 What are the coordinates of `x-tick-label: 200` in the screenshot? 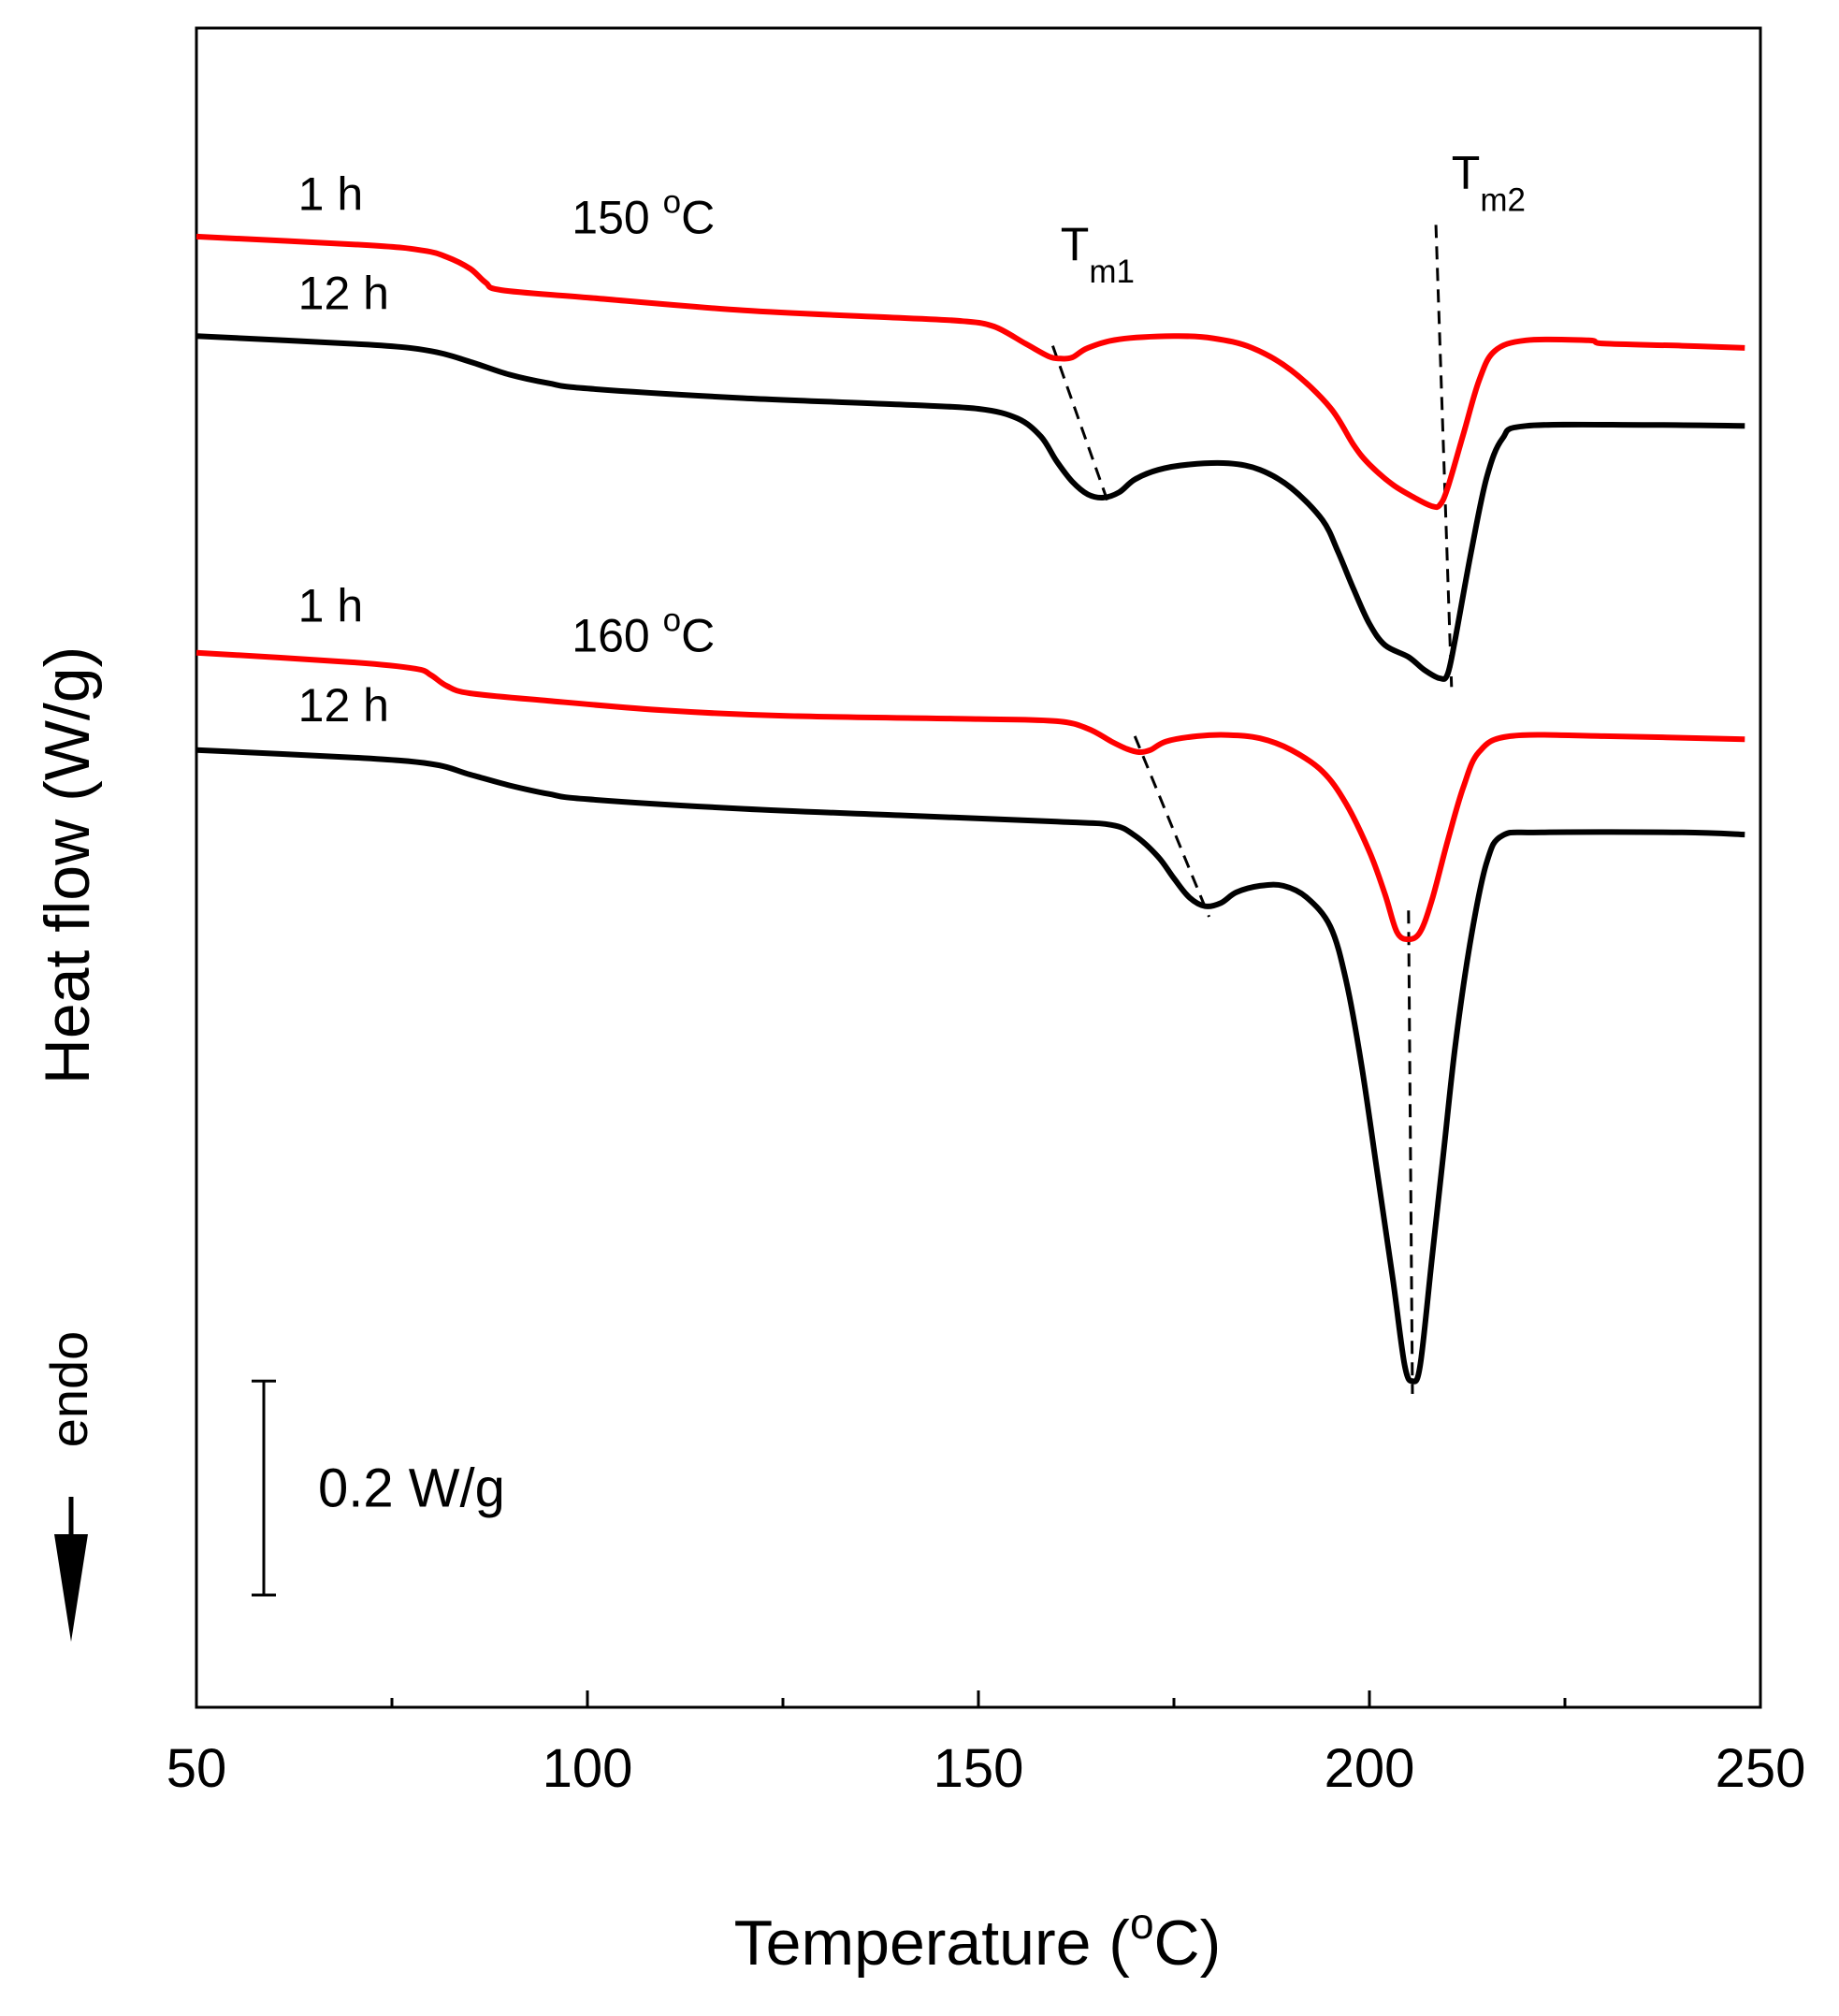 It's located at (1370, 1769).